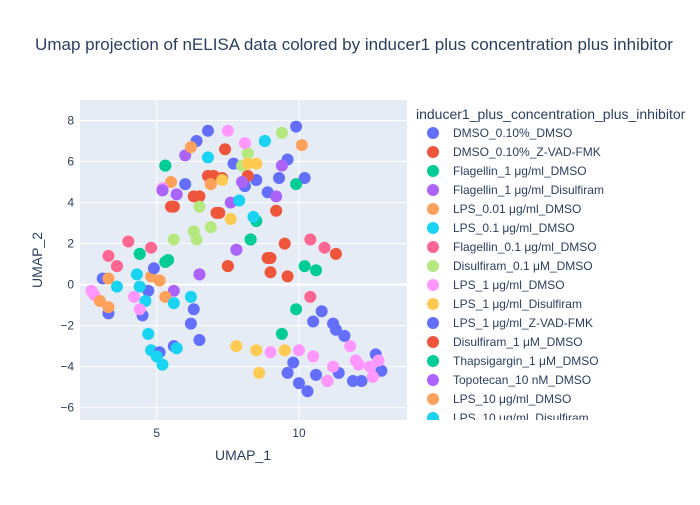 The width and height of the screenshot is (700, 505). What do you see at coordinates (499, 133) in the screenshot?
I see `legend-item: DMSO_0.10%_DMSO` at bounding box center [499, 133].